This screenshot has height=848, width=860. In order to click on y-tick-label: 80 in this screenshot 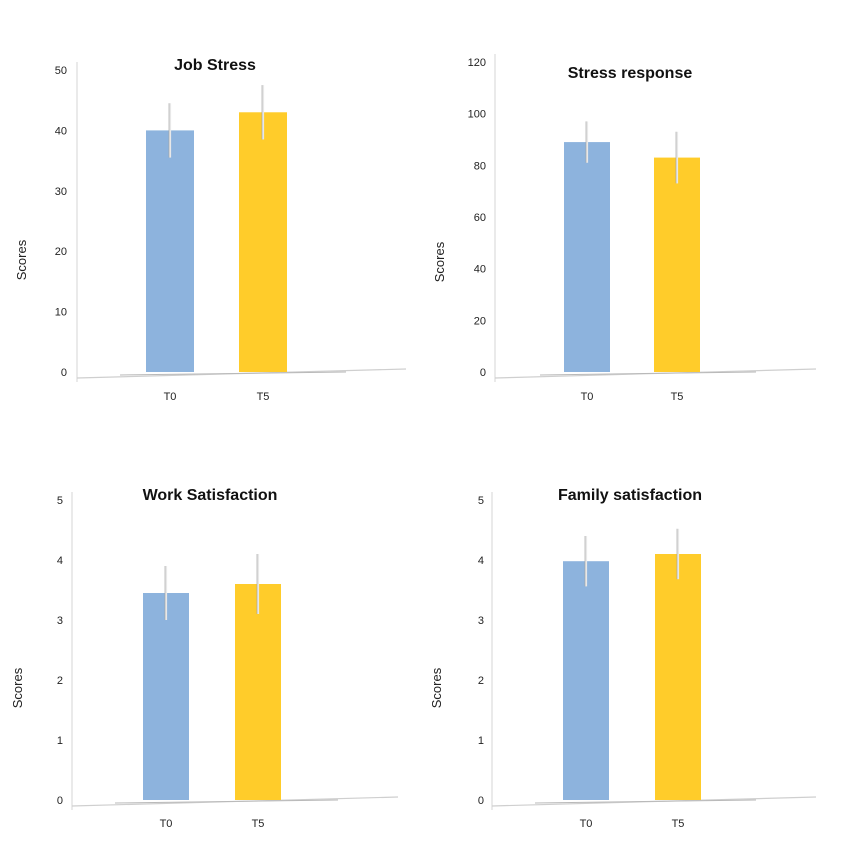, I will do `click(480, 166)`.